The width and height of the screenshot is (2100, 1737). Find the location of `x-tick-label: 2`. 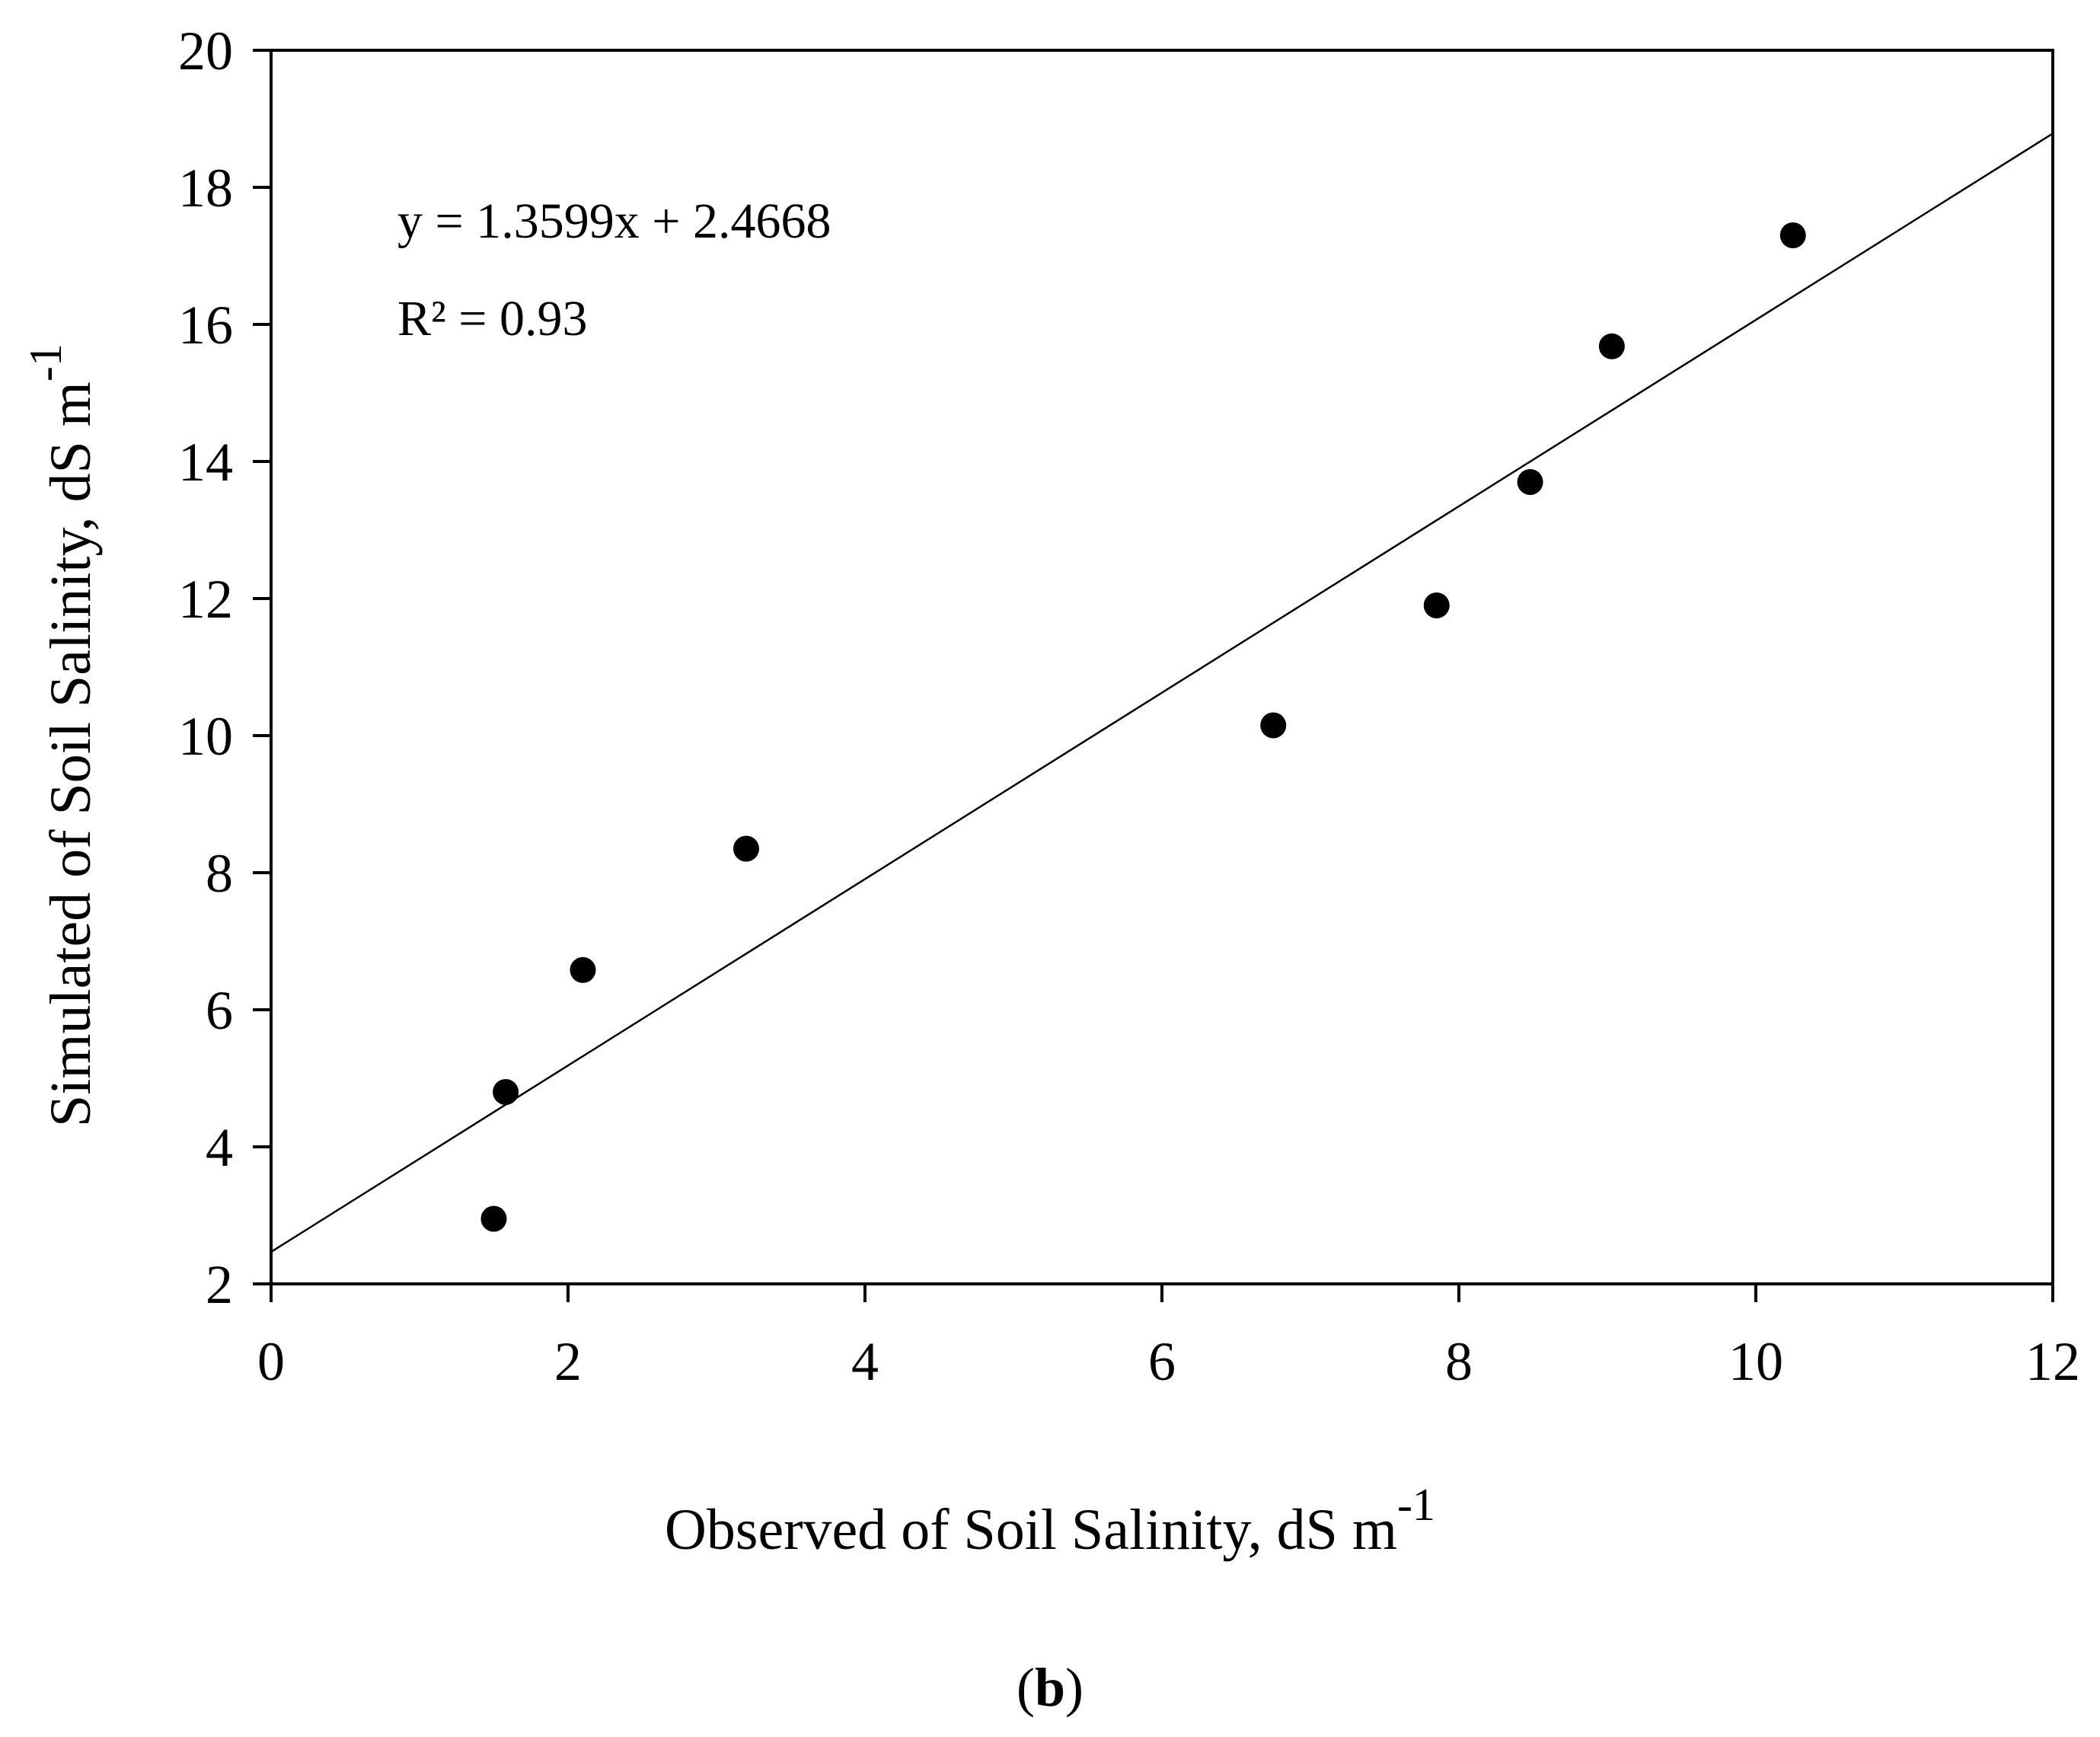

x-tick-label: 2 is located at coordinates (568, 1361).